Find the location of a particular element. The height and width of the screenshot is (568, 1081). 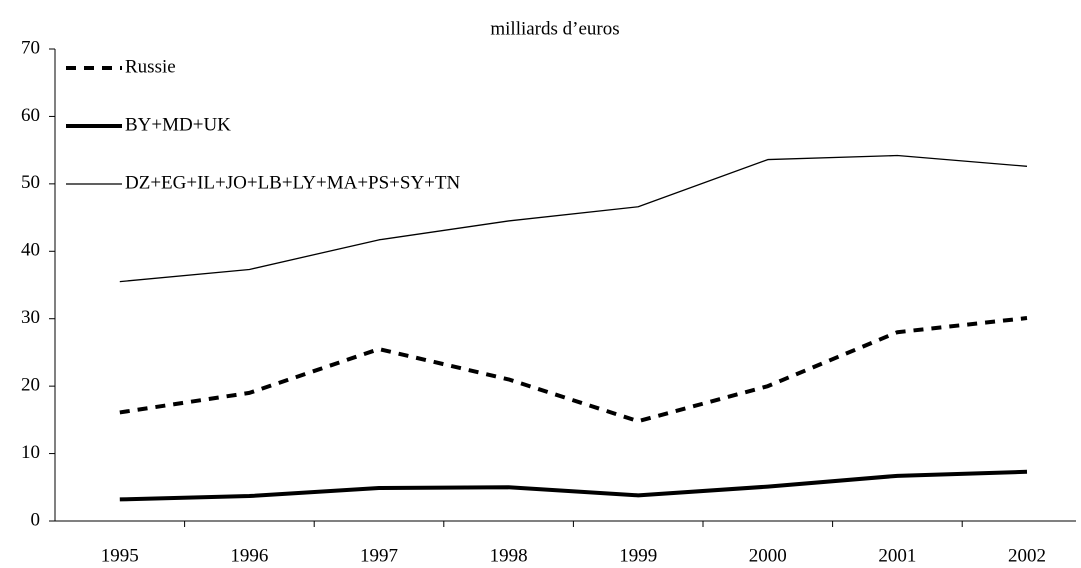

series-line is located at coordinates (573, 485).